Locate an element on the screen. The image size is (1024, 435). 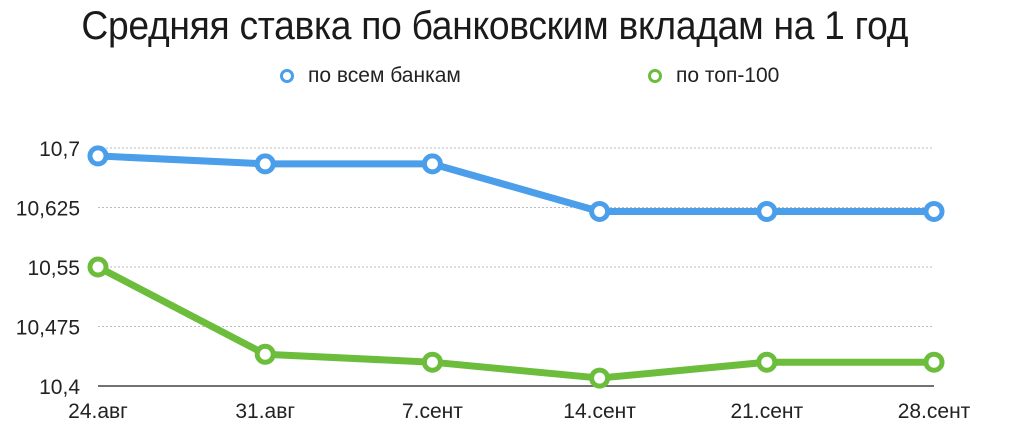
legend-label: по всем банкам is located at coordinates (384, 75).